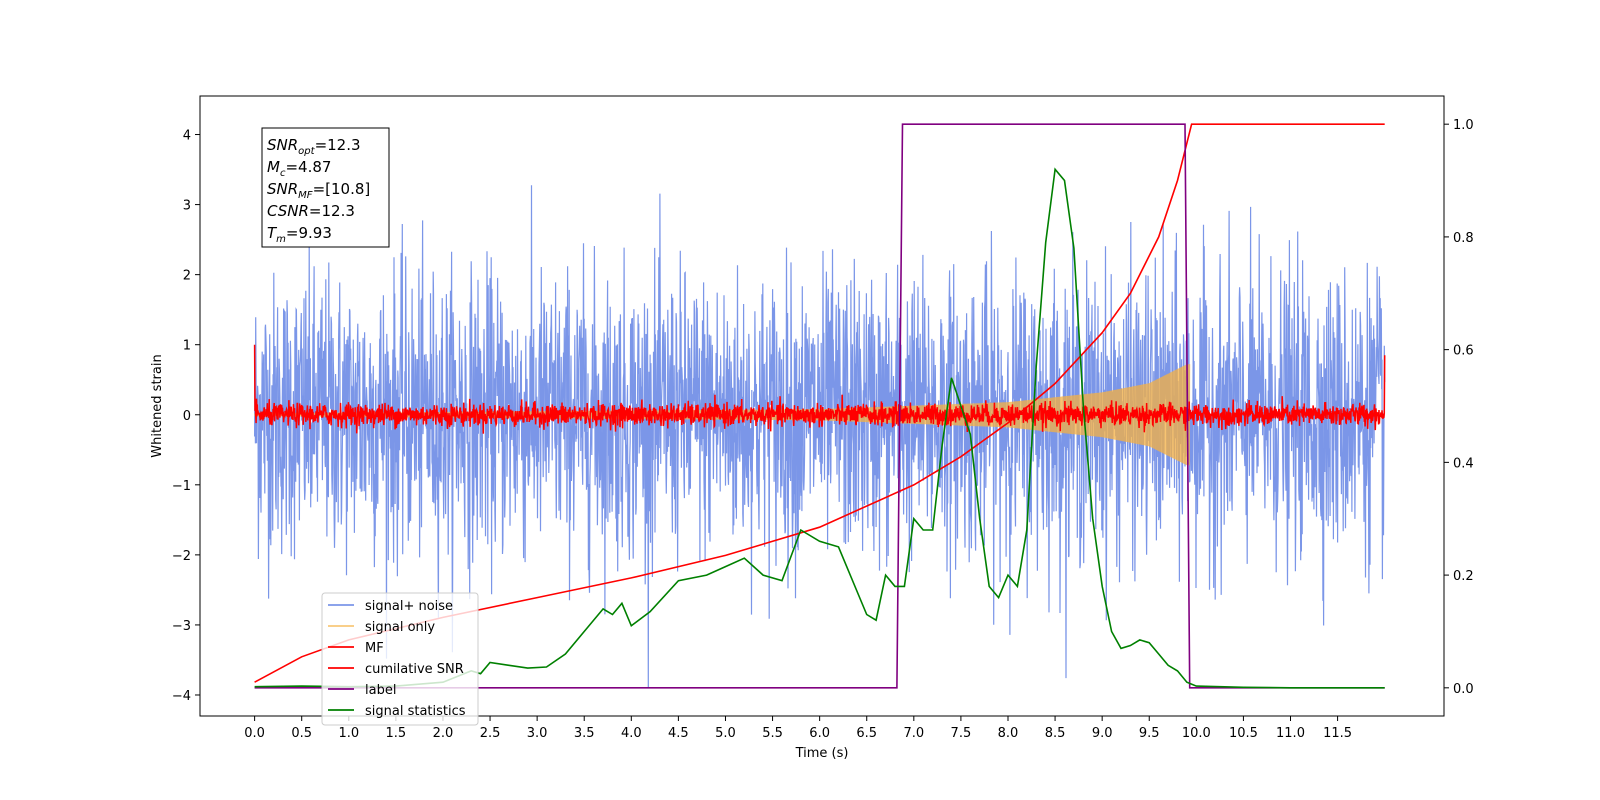  I want to click on x-tick-label: 2.5, so click(490, 733).